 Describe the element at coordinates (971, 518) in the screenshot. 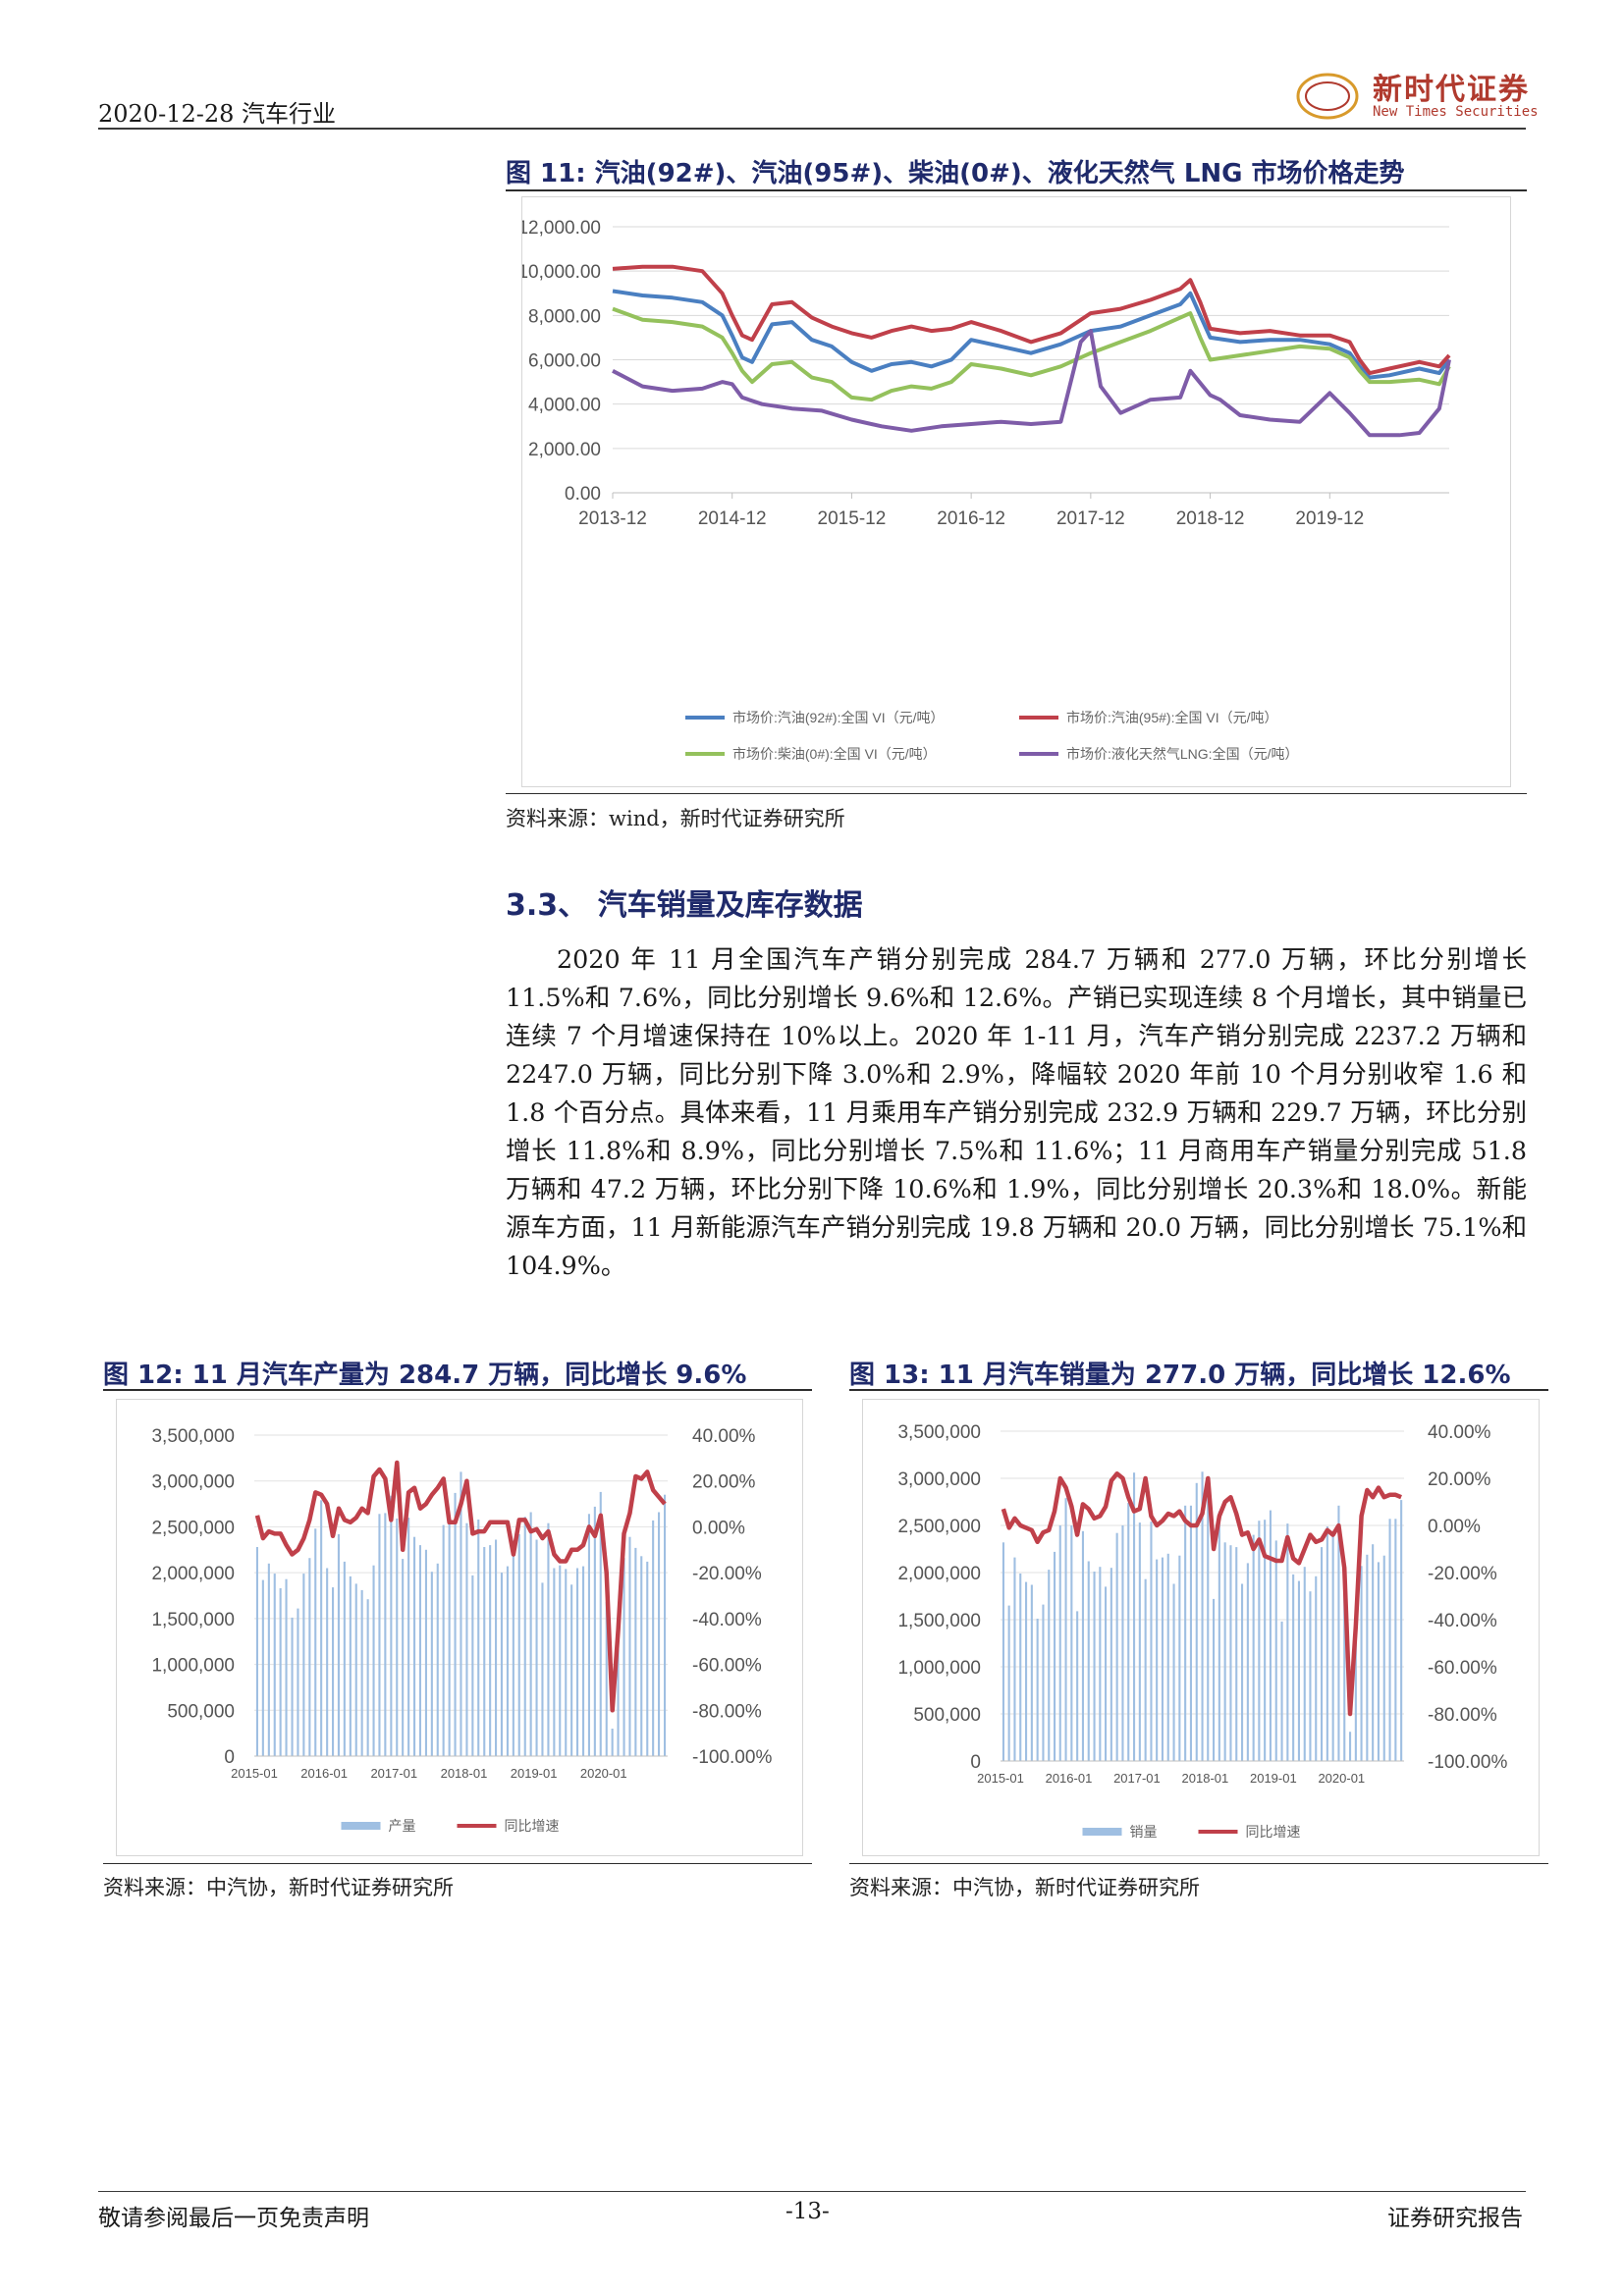

I see `x-tick-label: 2016-12` at that location.